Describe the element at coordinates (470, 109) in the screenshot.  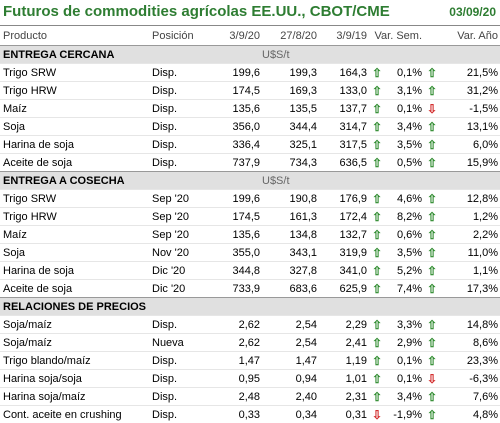
I see `year-change: -1,5%` at that location.